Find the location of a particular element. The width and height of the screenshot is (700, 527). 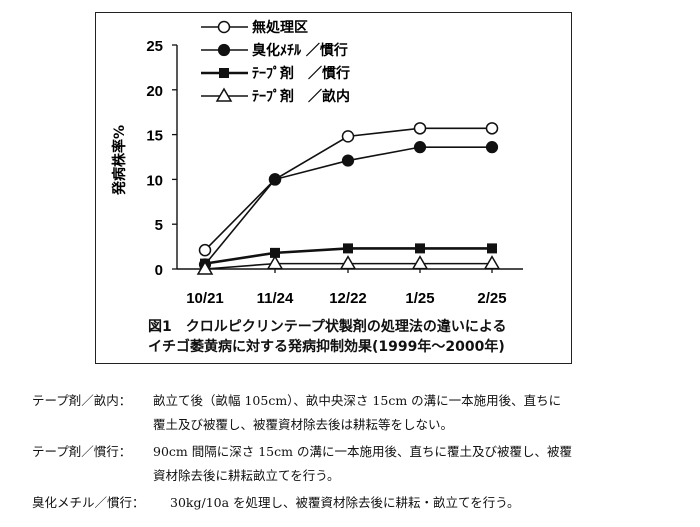

note-text-tape-kanko-1: 90cm 間隔に深さ 15cm の溝に一本施用後、直ちに覆土及び被覆し、被覆 is located at coordinates (362, 451).